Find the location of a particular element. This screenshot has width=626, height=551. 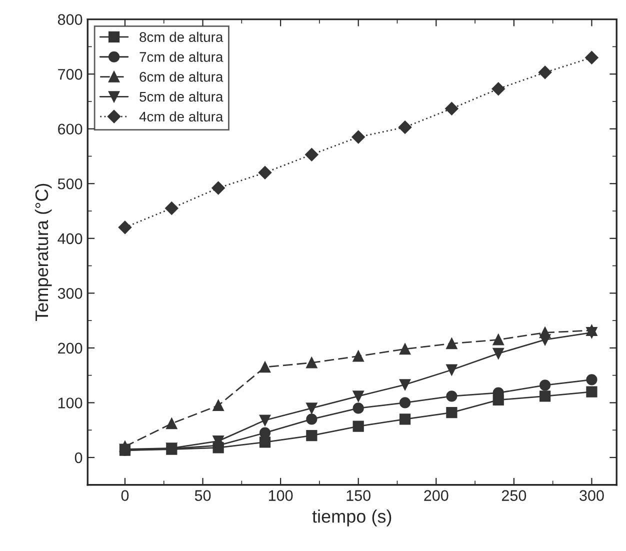

y-axis-title: Temperatura (°C) is located at coordinates (43, 252).